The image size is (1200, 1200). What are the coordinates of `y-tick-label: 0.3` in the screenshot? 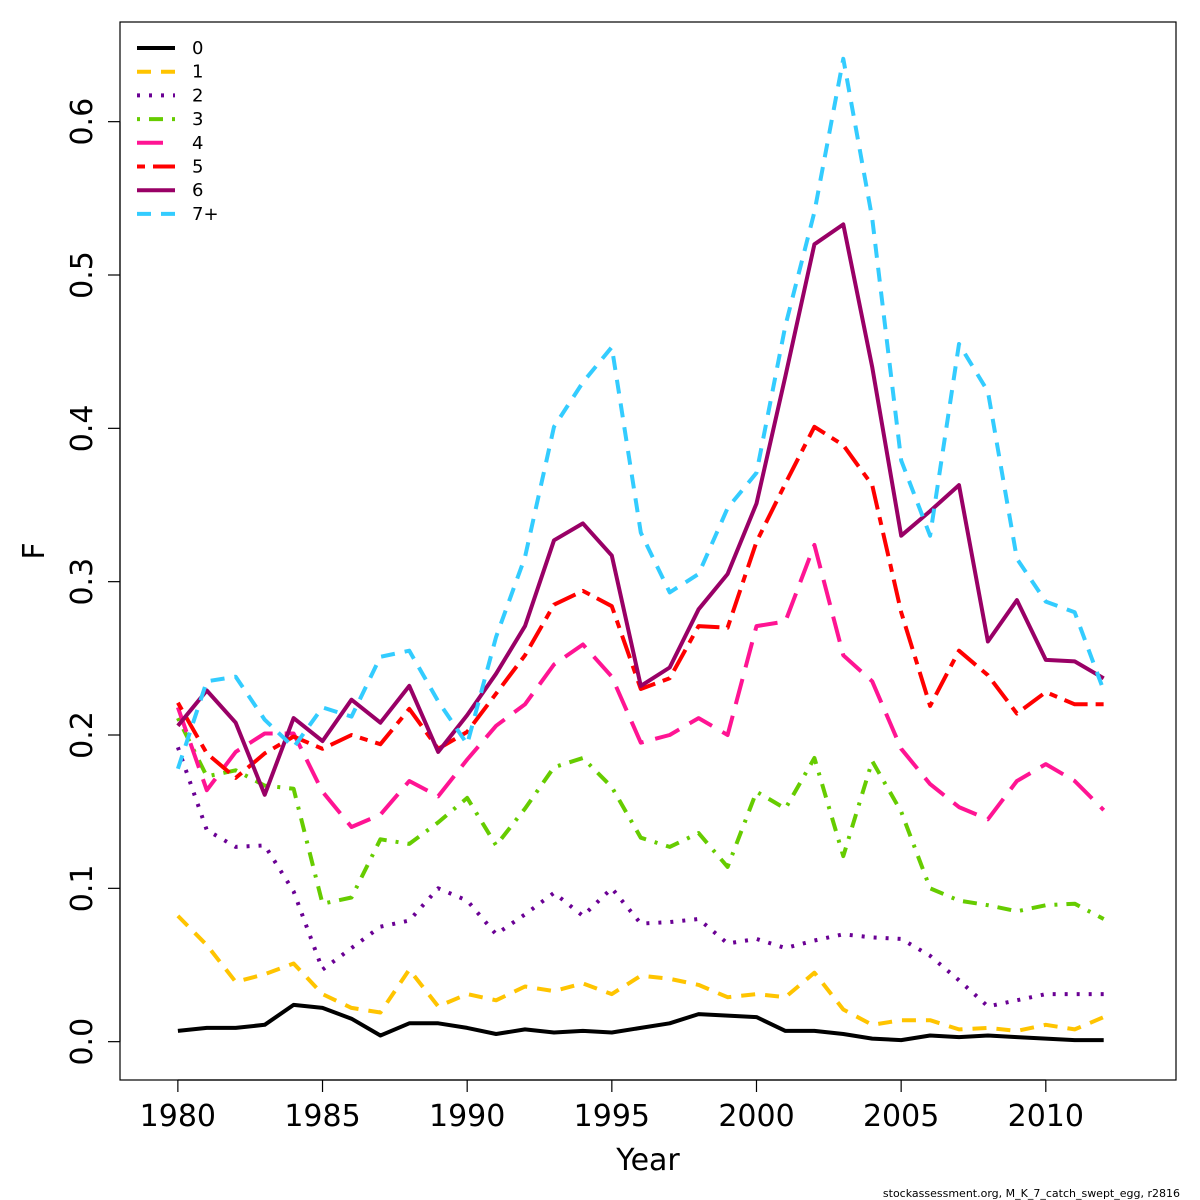 It's located at (82, 582).